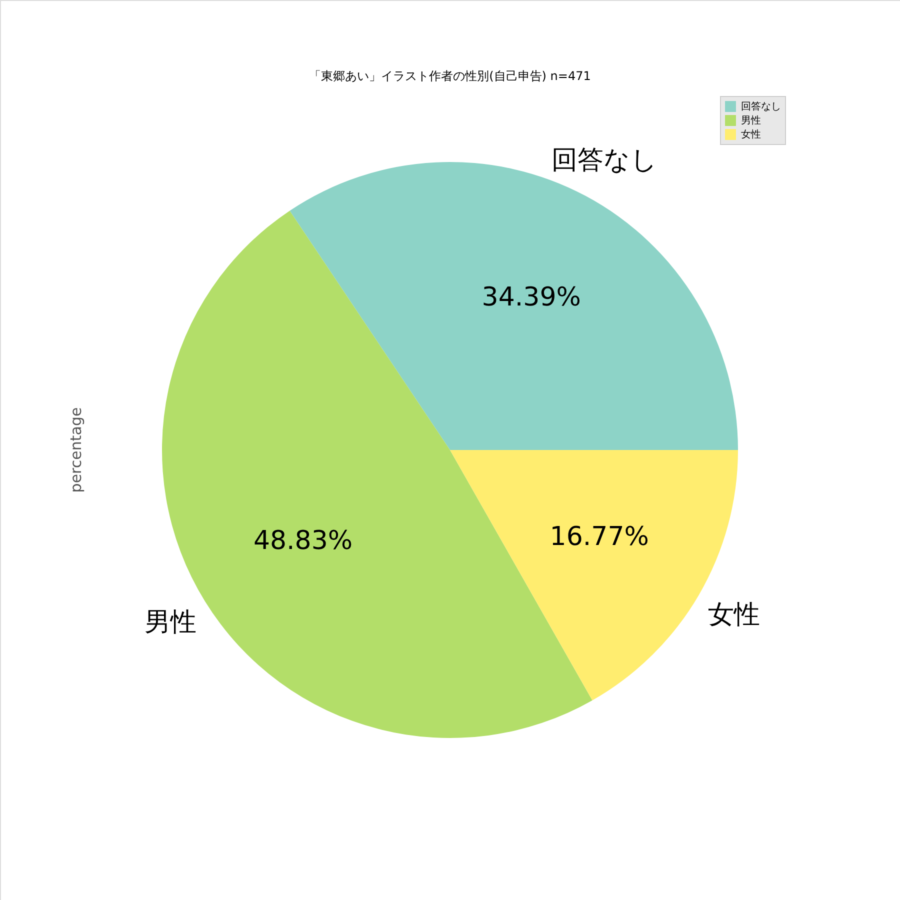 This screenshot has width=900, height=900. What do you see at coordinates (734, 615) in the screenshot?
I see `slice-label: 女性` at bounding box center [734, 615].